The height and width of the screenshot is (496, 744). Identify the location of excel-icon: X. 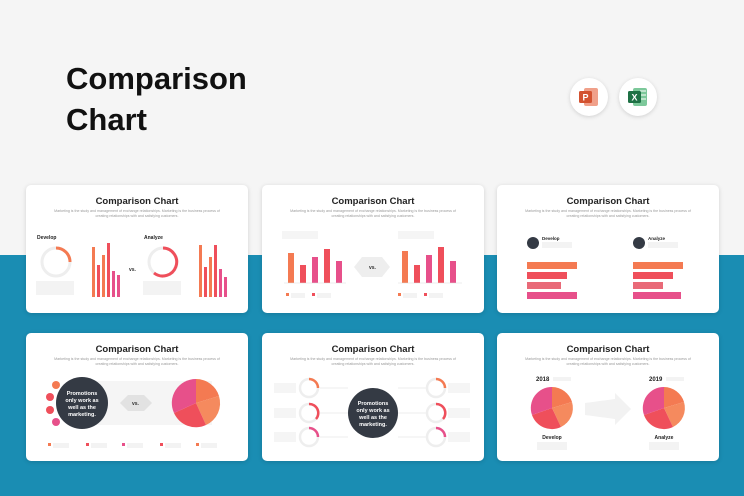
(638, 97).